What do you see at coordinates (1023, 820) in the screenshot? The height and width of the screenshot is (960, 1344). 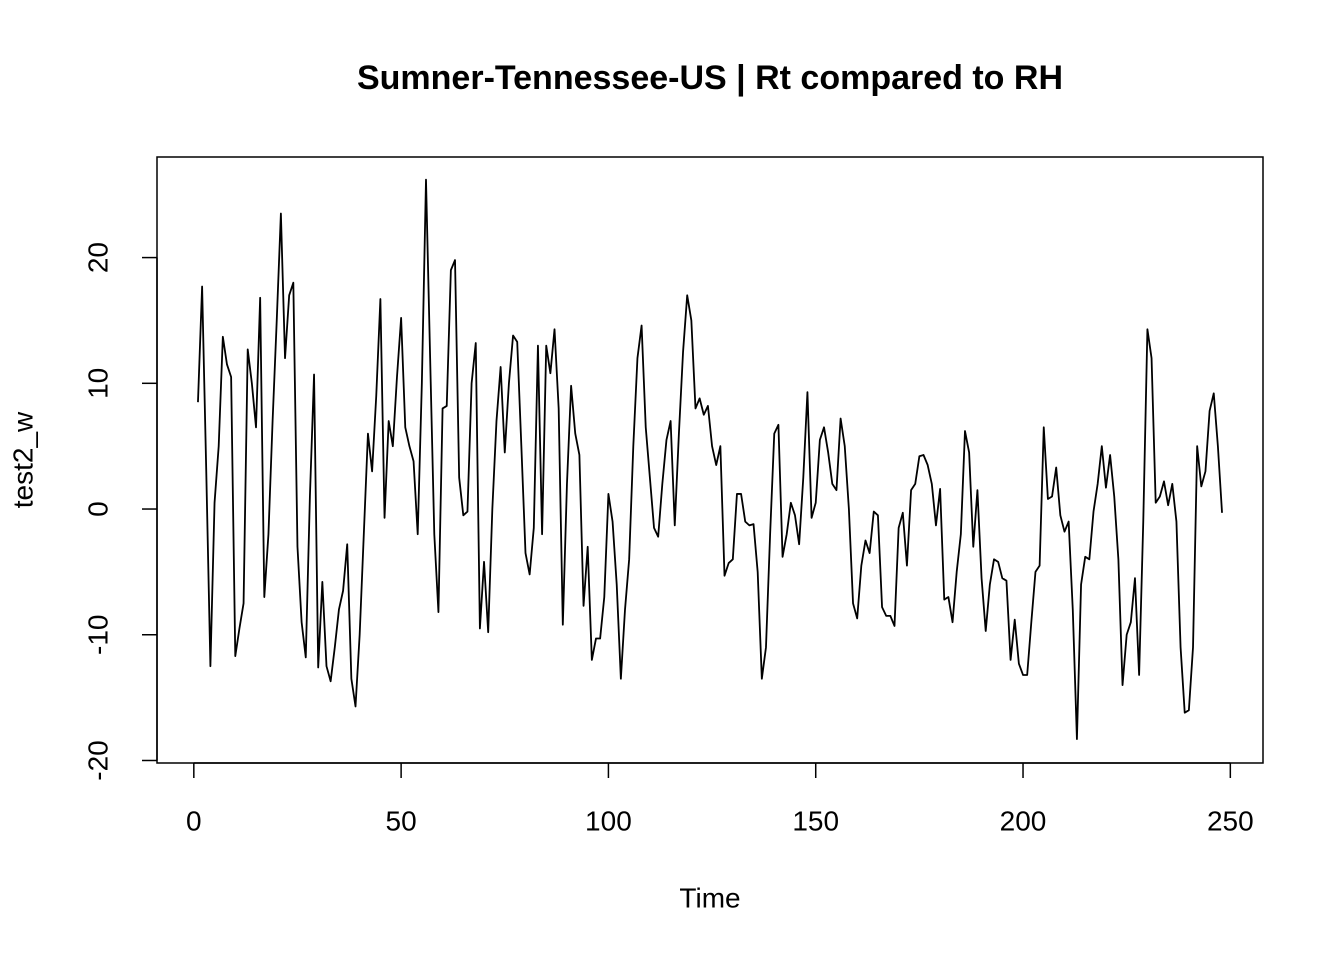 I see `x-tick-label: 200` at bounding box center [1023, 820].